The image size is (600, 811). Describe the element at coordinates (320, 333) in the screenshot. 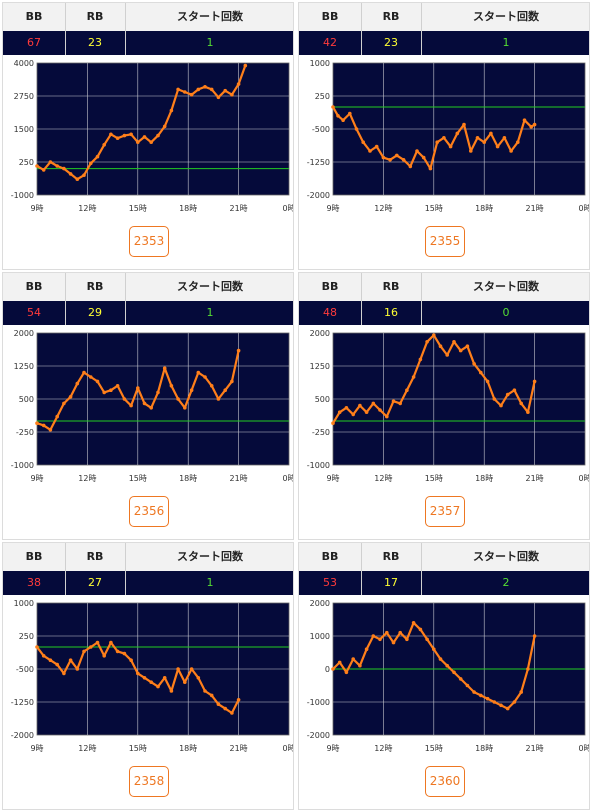

I see `y-tick-label: 2000` at that location.